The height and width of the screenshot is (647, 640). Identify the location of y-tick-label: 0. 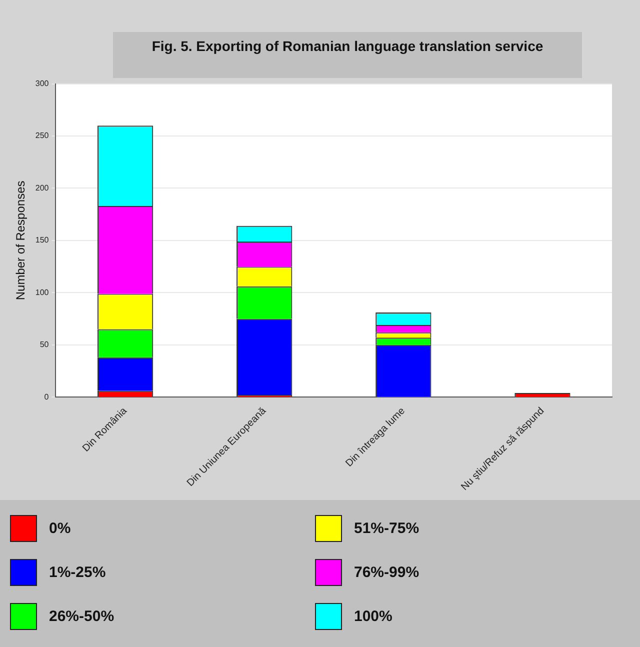
(47, 397).